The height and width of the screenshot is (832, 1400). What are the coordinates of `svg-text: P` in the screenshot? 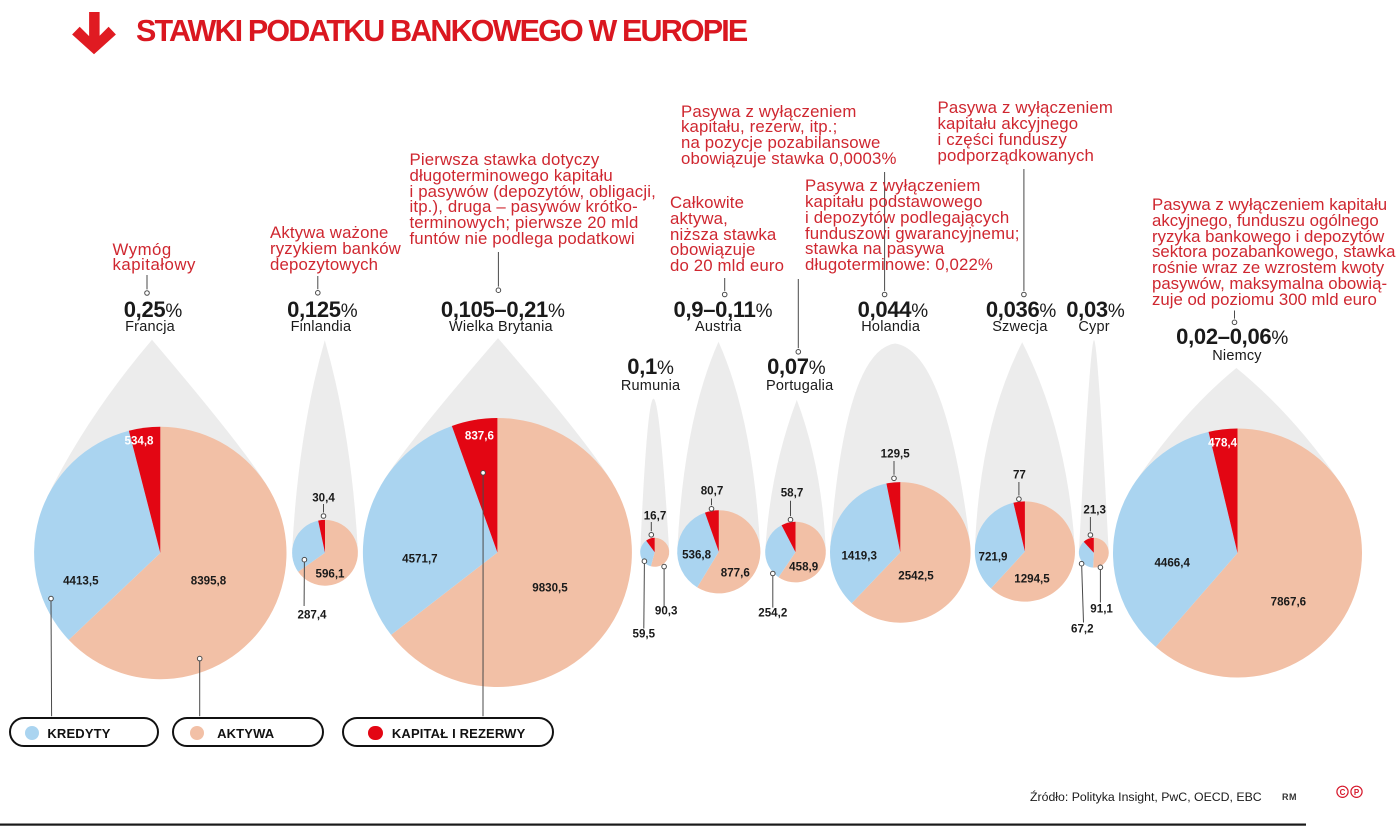 It's located at (1357, 792).